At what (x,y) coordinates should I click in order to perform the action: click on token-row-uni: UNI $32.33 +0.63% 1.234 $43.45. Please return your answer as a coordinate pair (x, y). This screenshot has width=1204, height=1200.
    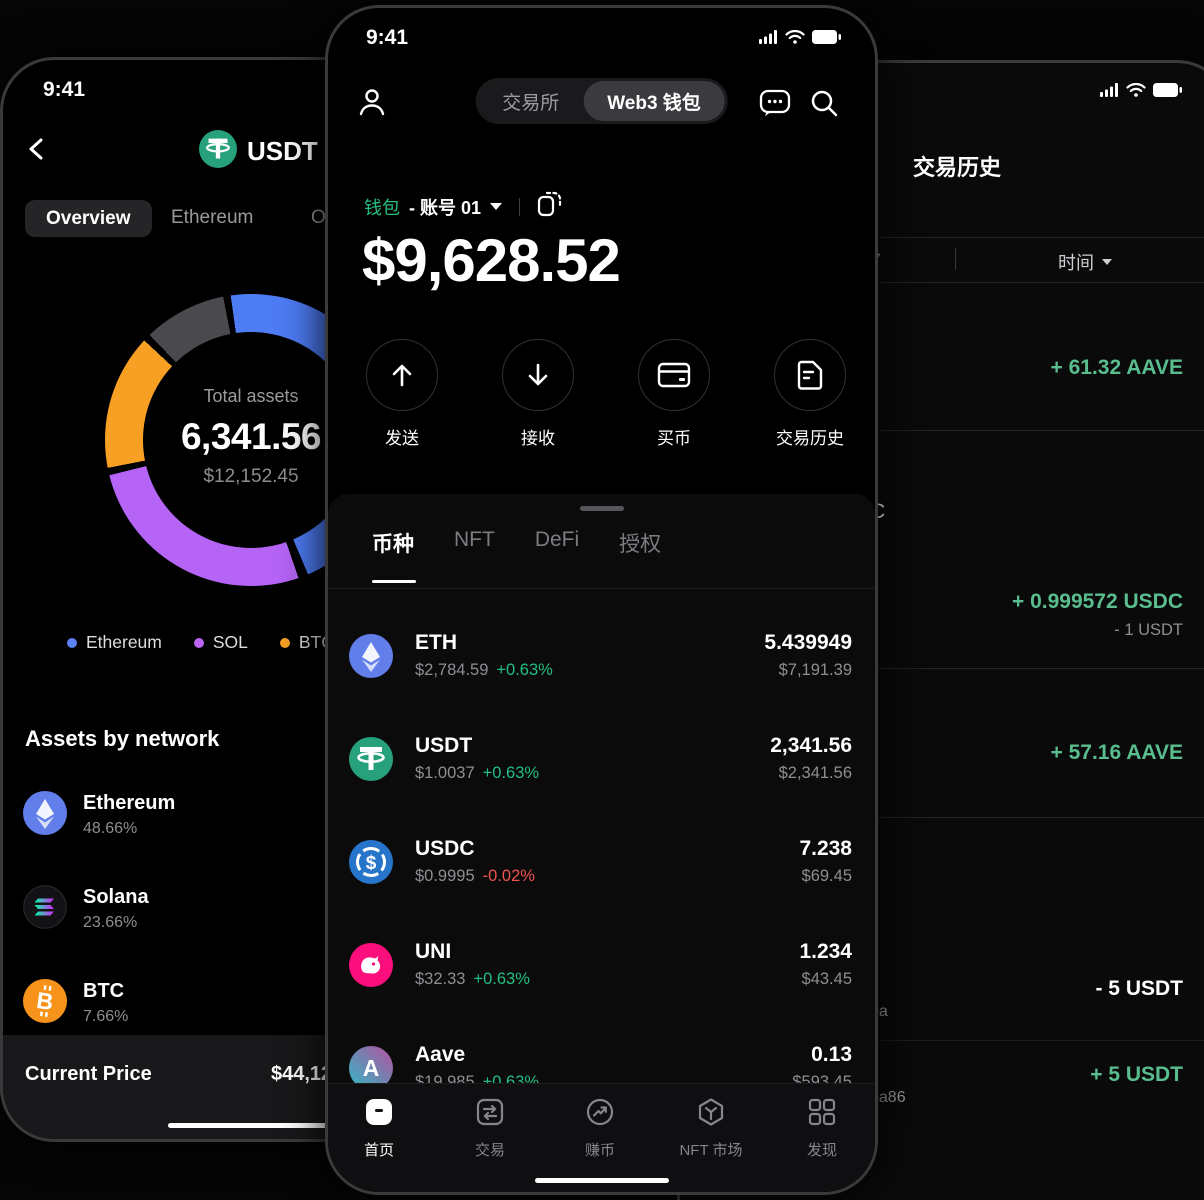
    Looking at the image, I should click on (600, 964).